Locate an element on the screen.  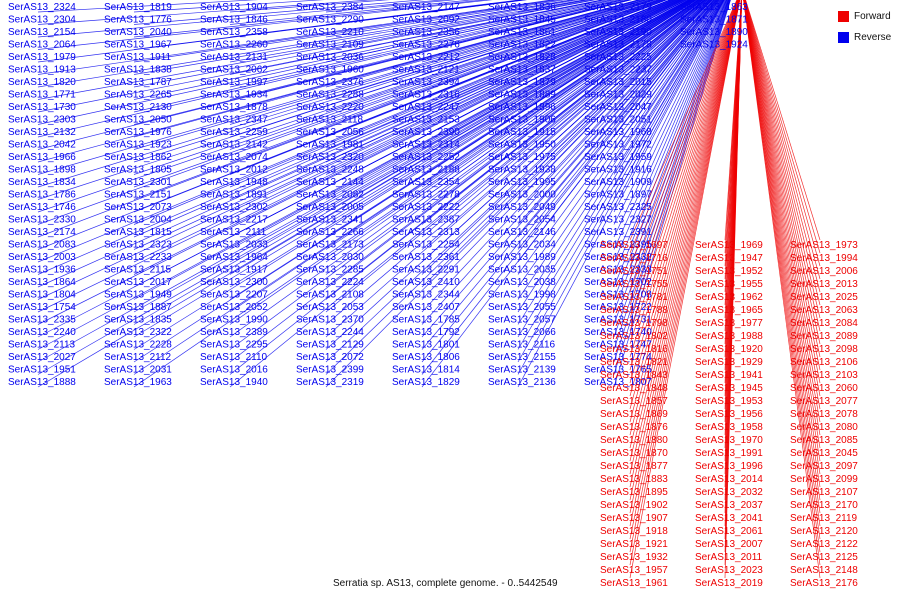
forward-gene-label: SerAS13_1895 is located at coordinates (634, 492).